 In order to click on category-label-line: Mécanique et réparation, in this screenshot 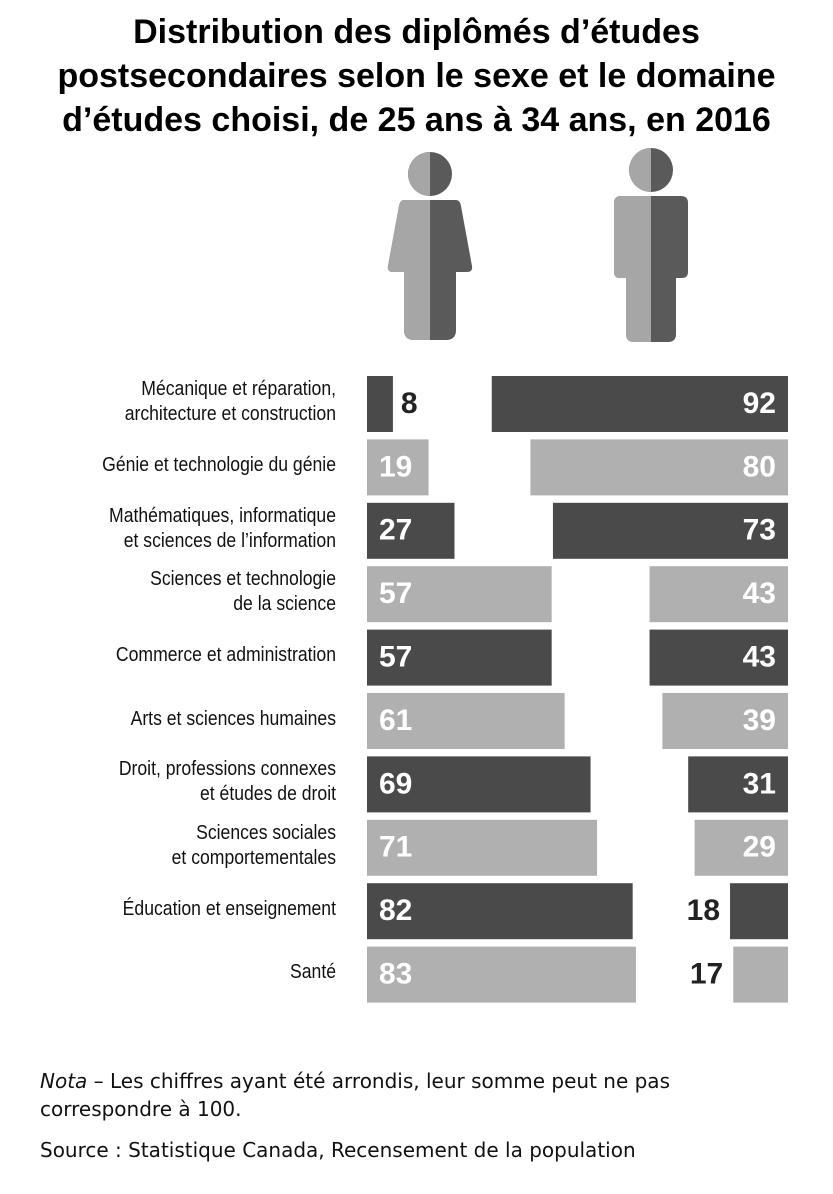, I will do `click(238, 389)`.